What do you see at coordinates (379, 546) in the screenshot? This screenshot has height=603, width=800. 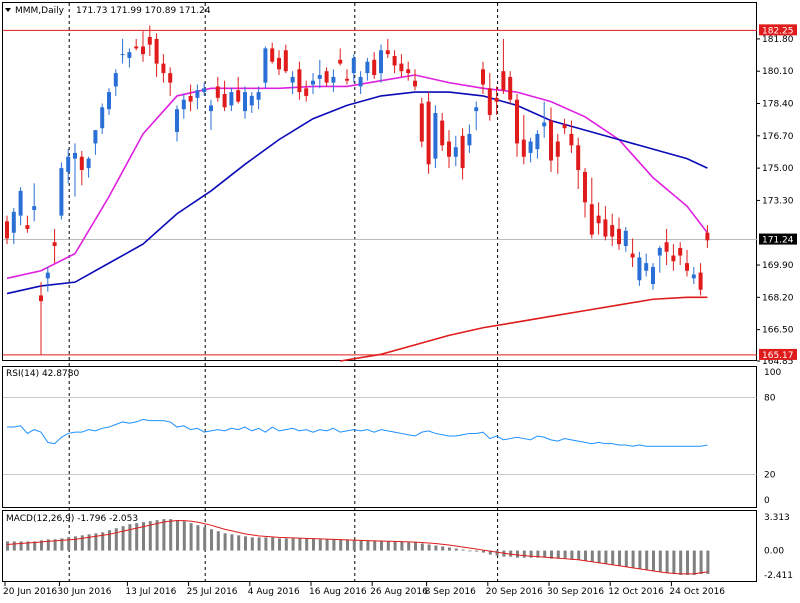 I see `macd-pane` at bounding box center [379, 546].